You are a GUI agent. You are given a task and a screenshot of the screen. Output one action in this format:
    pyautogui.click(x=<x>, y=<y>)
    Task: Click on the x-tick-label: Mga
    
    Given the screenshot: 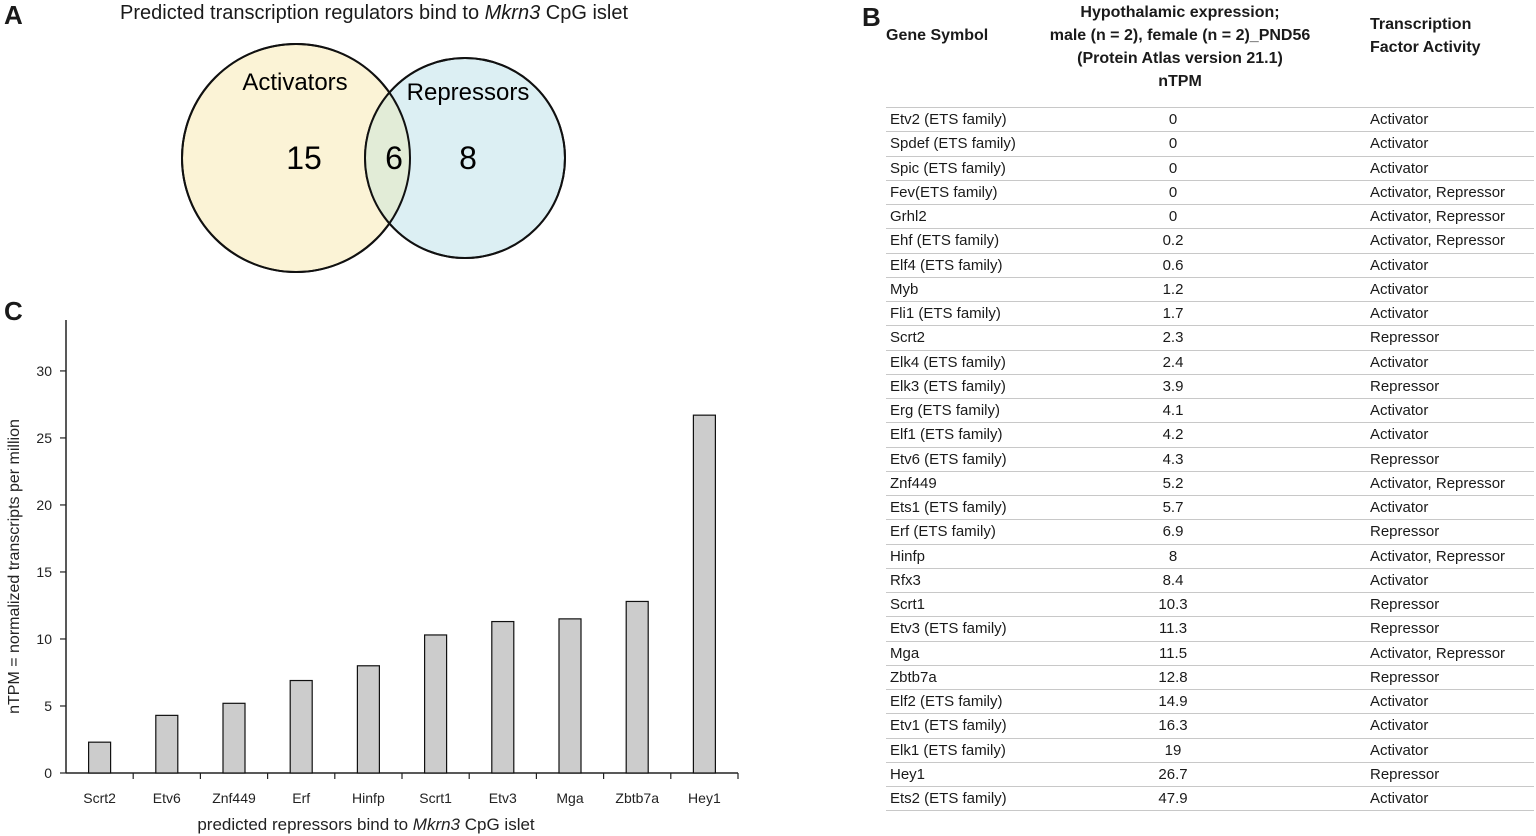 What is the action you would take?
    pyautogui.click(x=569, y=798)
    